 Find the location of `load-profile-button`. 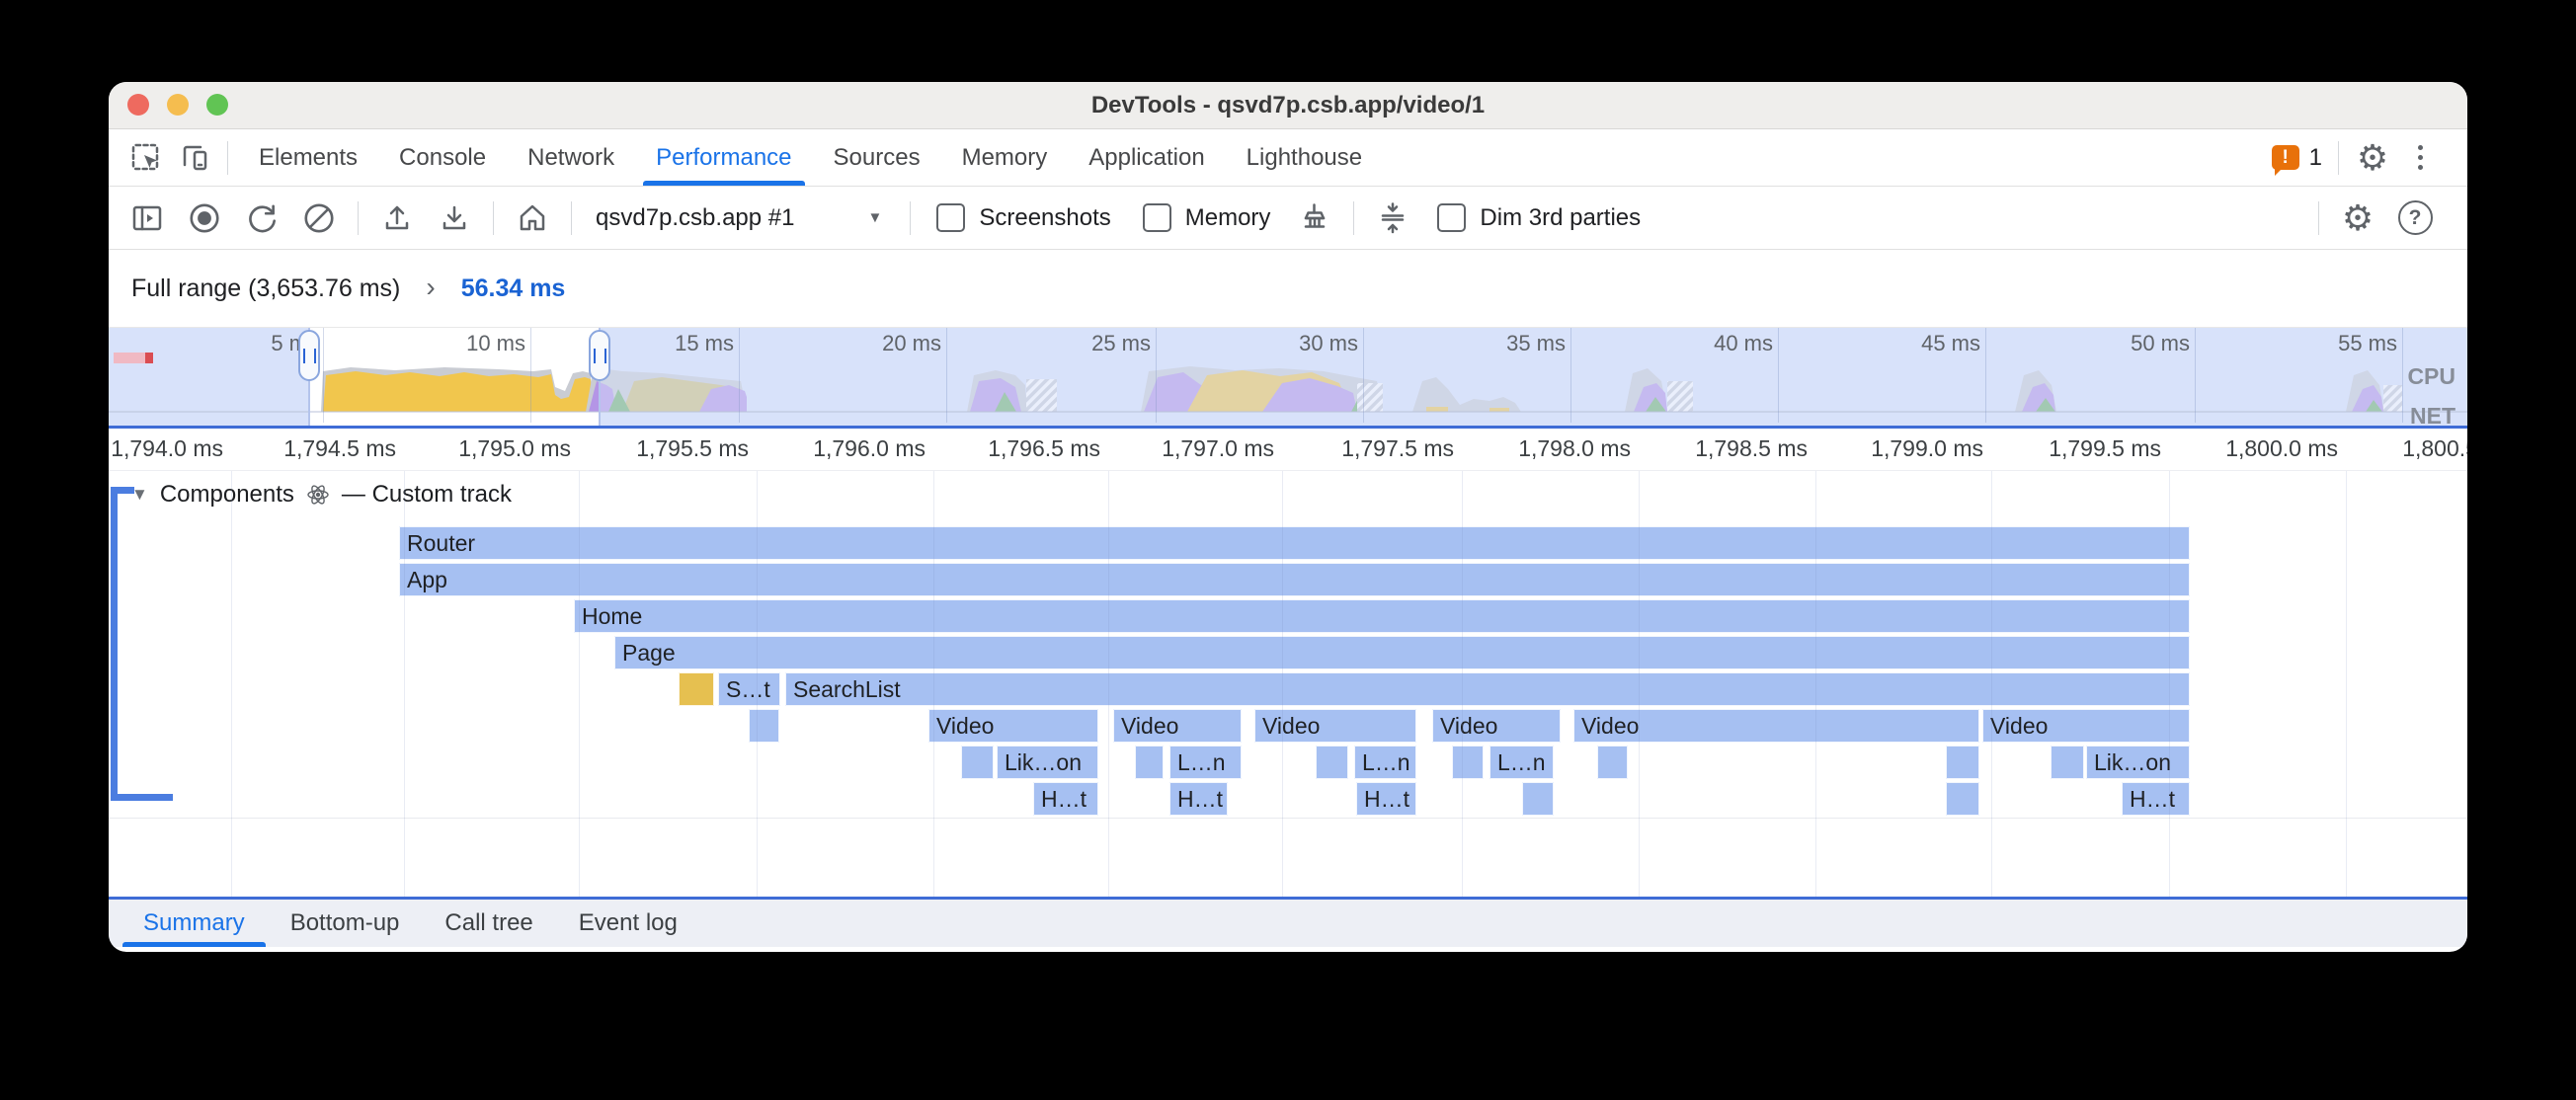

load-profile-button is located at coordinates (397, 218).